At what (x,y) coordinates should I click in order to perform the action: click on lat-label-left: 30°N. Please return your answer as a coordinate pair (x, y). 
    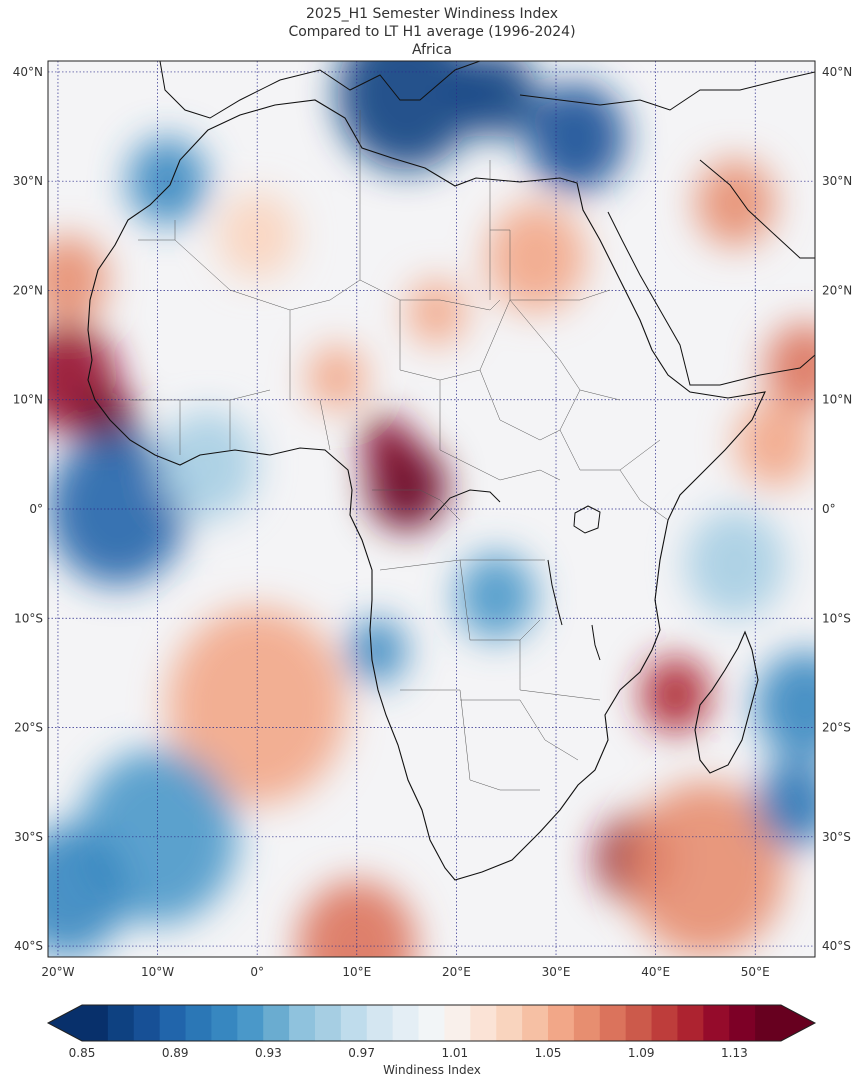
    Looking at the image, I should click on (28, 181).